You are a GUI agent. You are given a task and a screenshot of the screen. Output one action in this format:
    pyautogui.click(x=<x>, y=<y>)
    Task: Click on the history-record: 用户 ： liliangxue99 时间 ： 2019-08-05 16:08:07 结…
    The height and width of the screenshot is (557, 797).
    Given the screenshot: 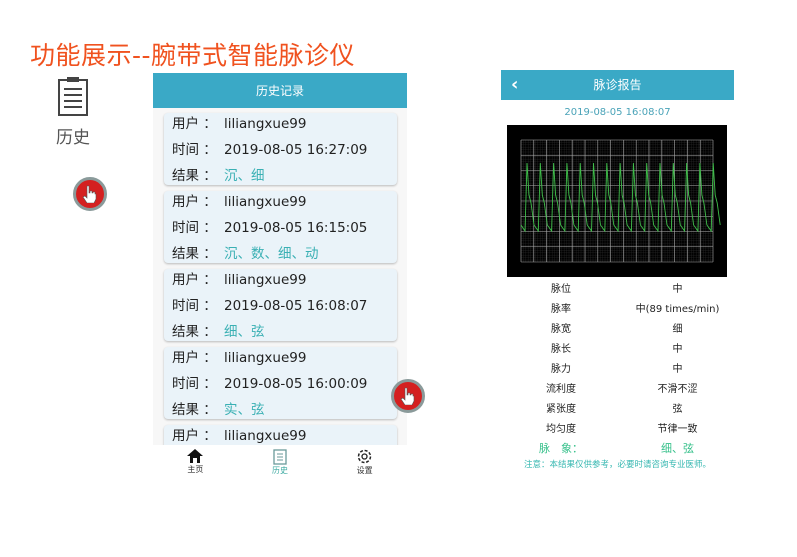 What is the action you would take?
    pyautogui.click(x=280, y=305)
    